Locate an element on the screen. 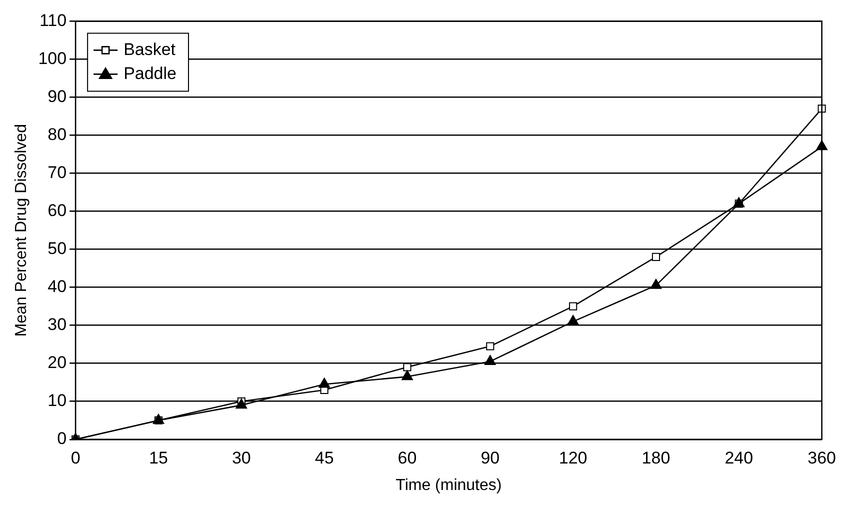 The height and width of the screenshot is (507, 847). y-tick-label: 0 is located at coordinates (62, 438).